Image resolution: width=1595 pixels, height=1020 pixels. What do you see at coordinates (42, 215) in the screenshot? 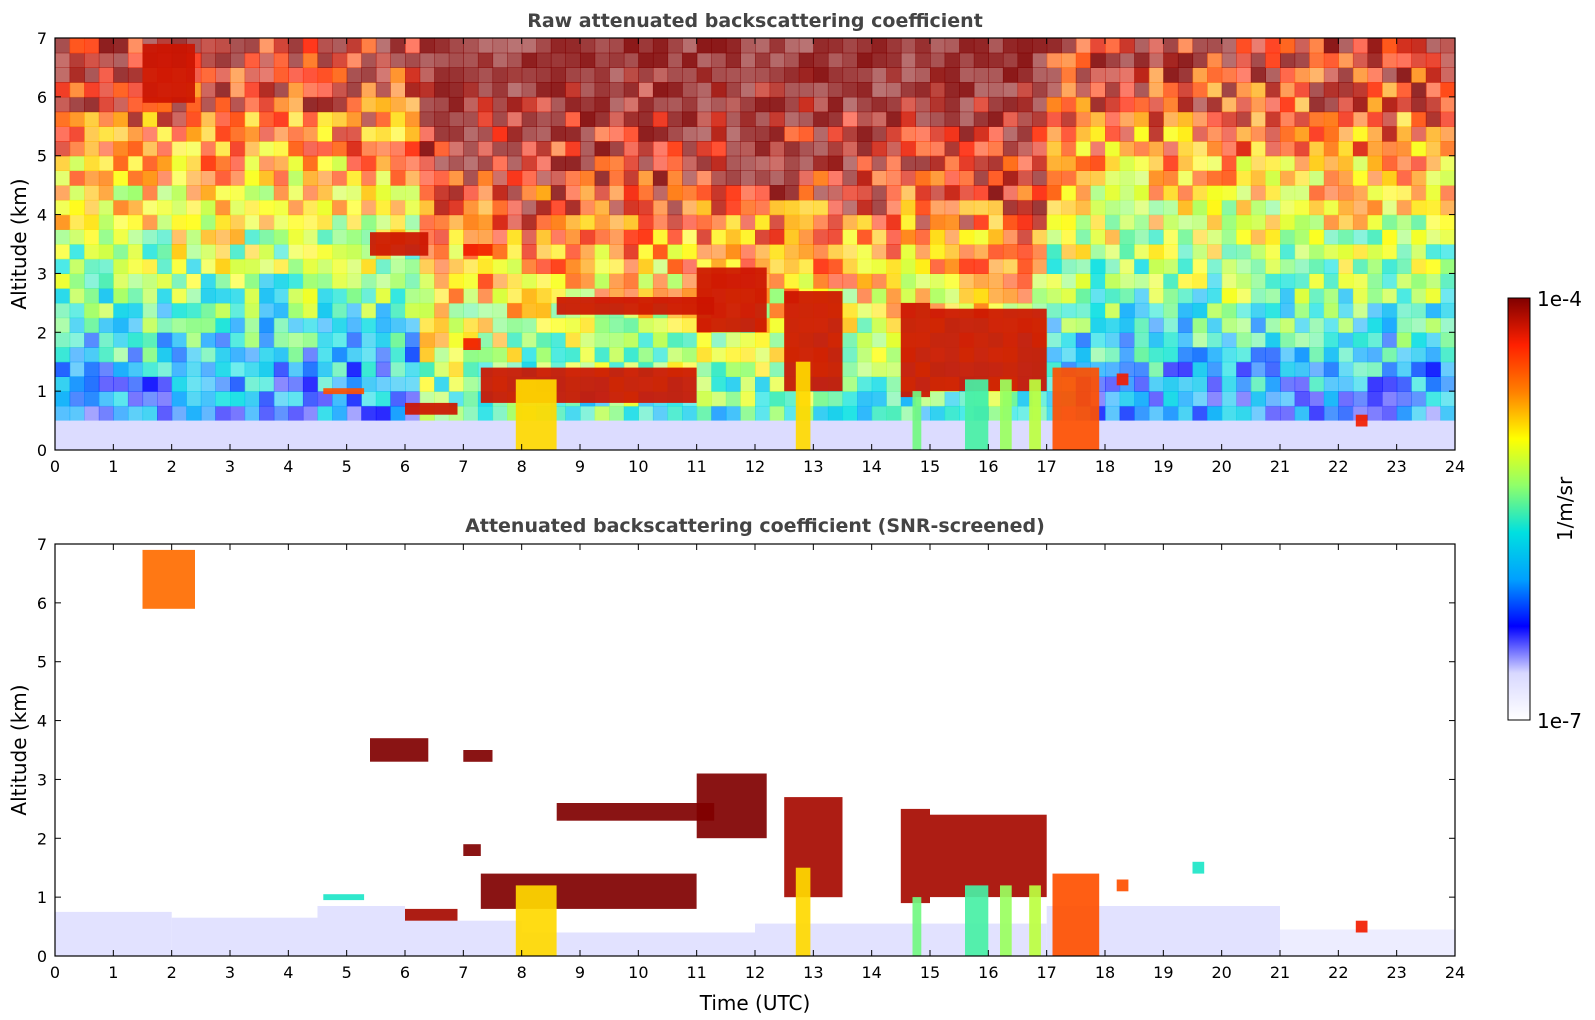
I see `y-tick-label: 4` at bounding box center [42, 215].